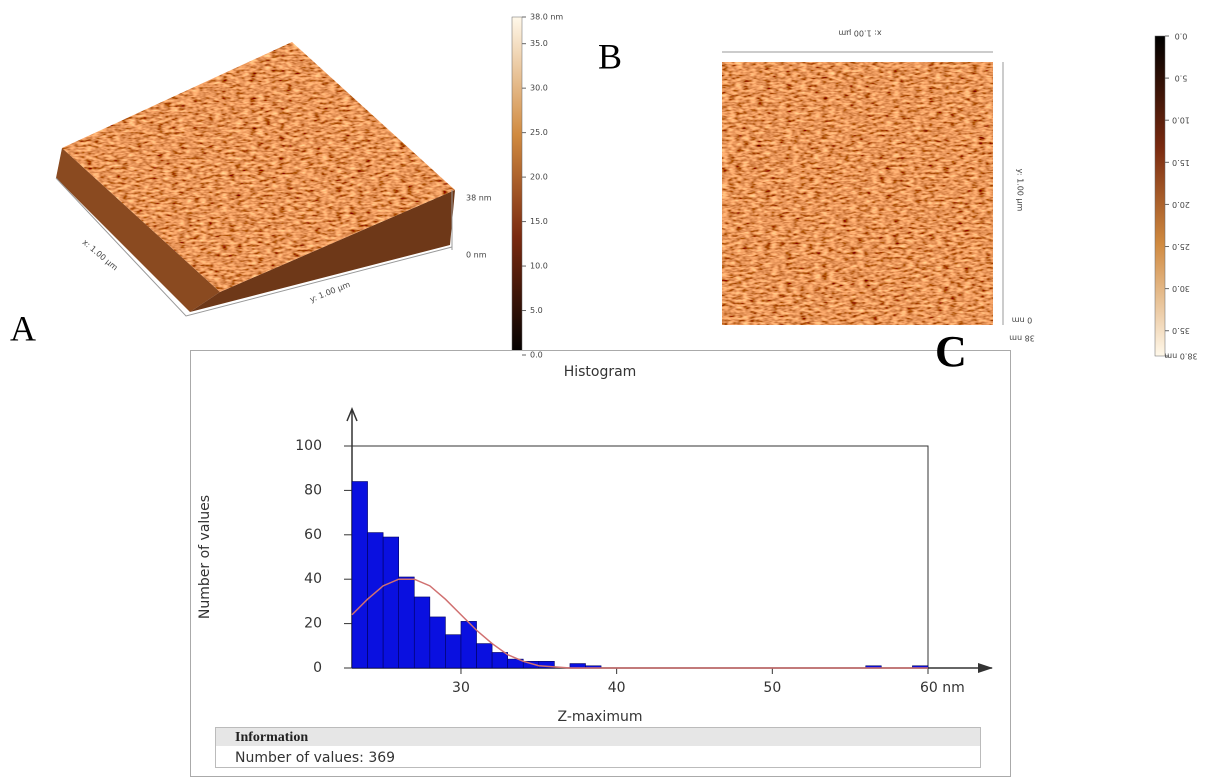 This screenshot has height=778, width=1212. What do you see at coordinates (598, 737) in the screenshot?
I see `info-header-row` at bounding box center [598, 737].